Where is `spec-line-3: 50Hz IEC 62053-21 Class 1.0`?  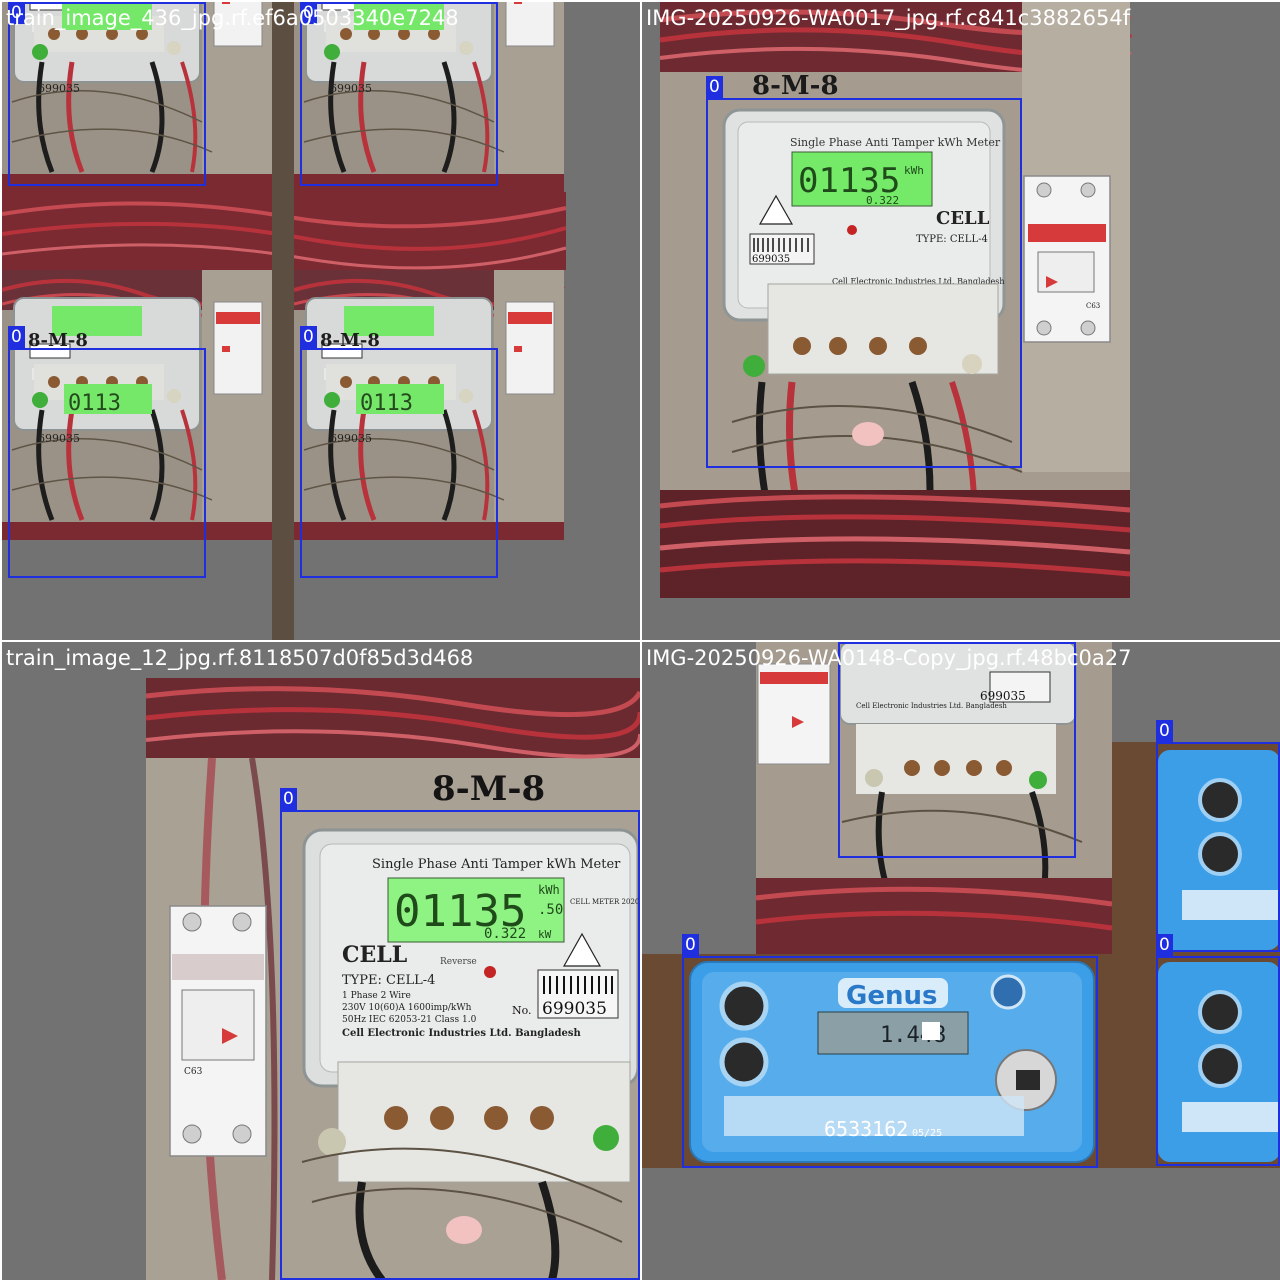
spec-line-3: 50Hz IEC 62053-21 Class 1.0 is located at coordinates (409, 1020).